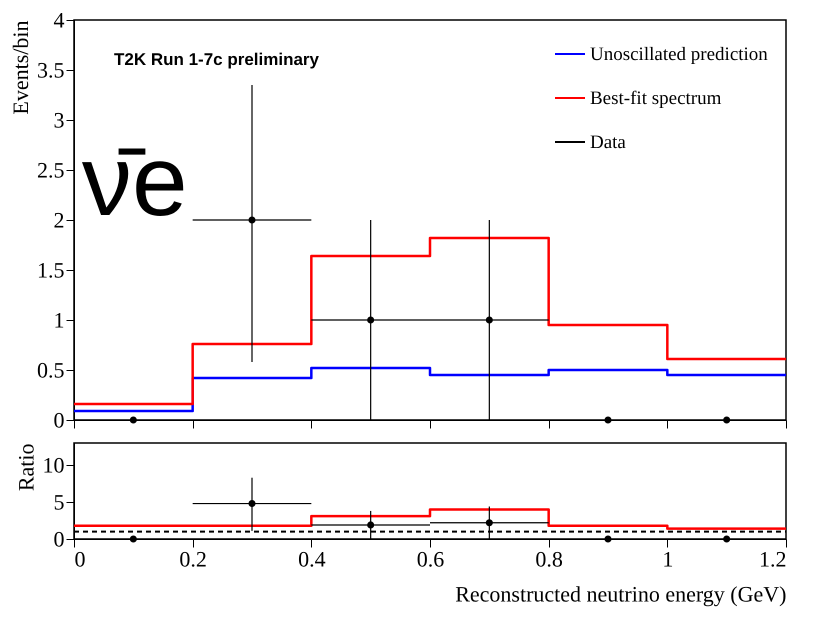 The height and width of the screenshot is (627, 834). I want to click on y-tick-label: 2, so click(59, 220).